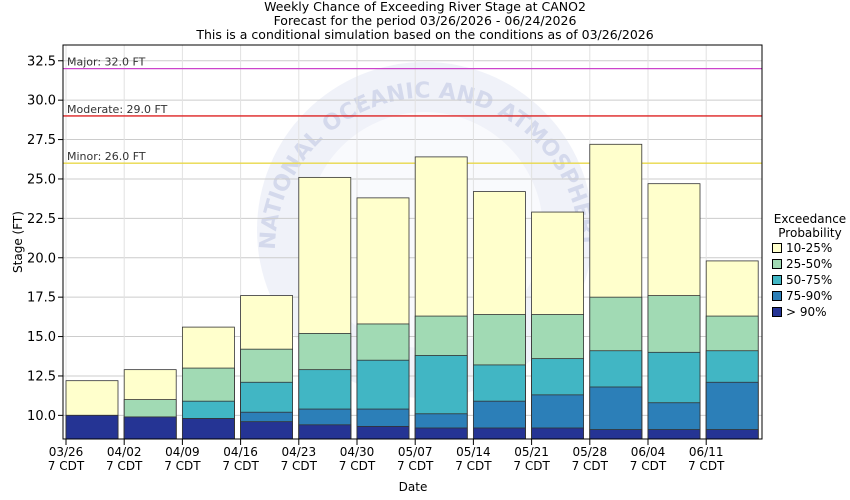 The height and width of the screenshot is (500, 850). What do you see at coordinates (415, 452) in the screenshot?
I see `x-tick-label: 05/07` at bounding box center [415, 452].